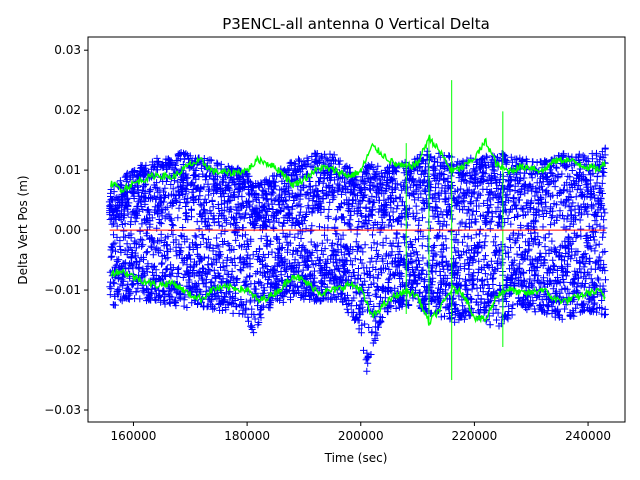  What do you see at coordinates (356, 458) in the screenshot?
I see `x-axis-label: Time (sec)` at bounding box center [356, 458].